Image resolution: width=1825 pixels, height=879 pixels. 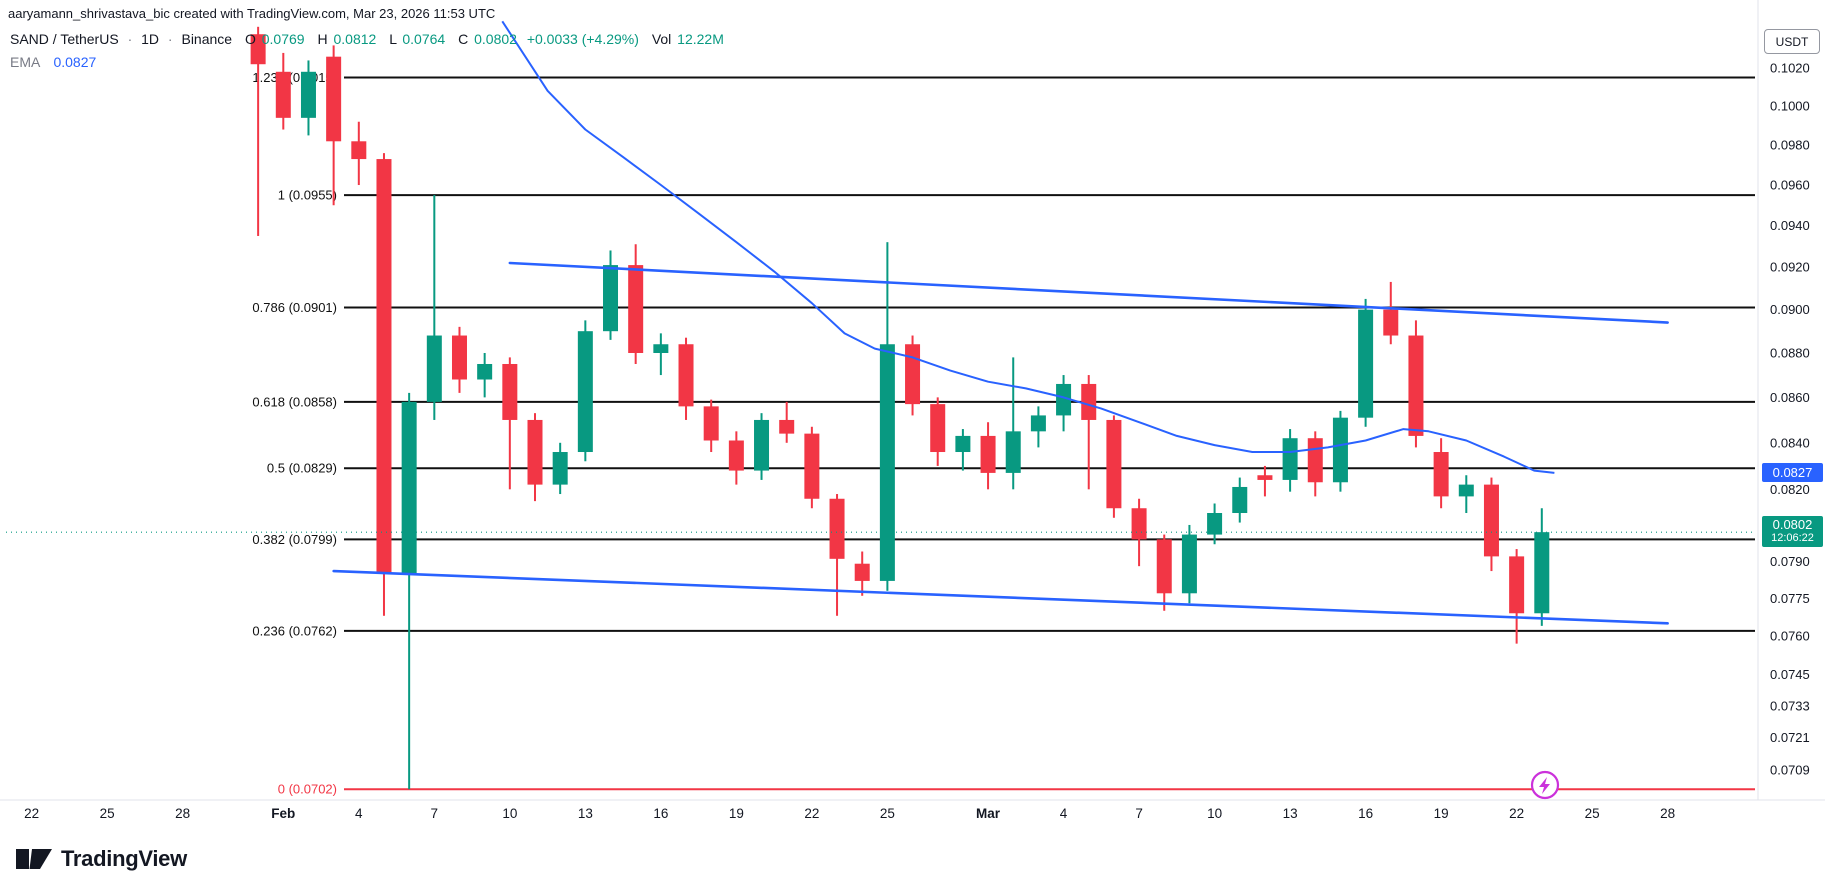 I want to click on flash-reaction-button, so click(x=1545, y=785).